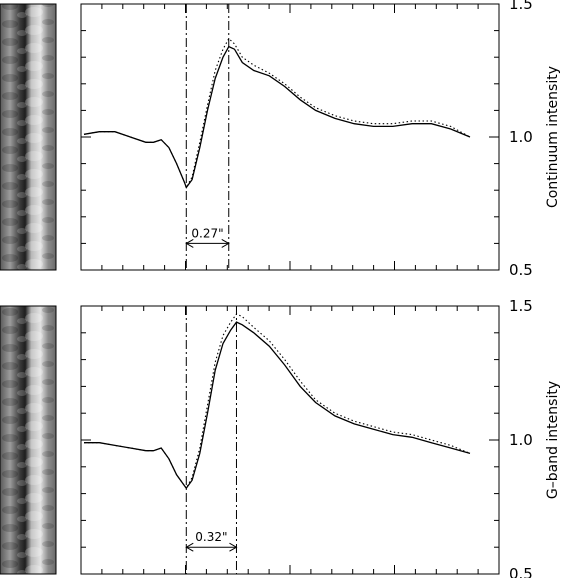  I want to click on separation-label: 0.27", so click(207, 233).